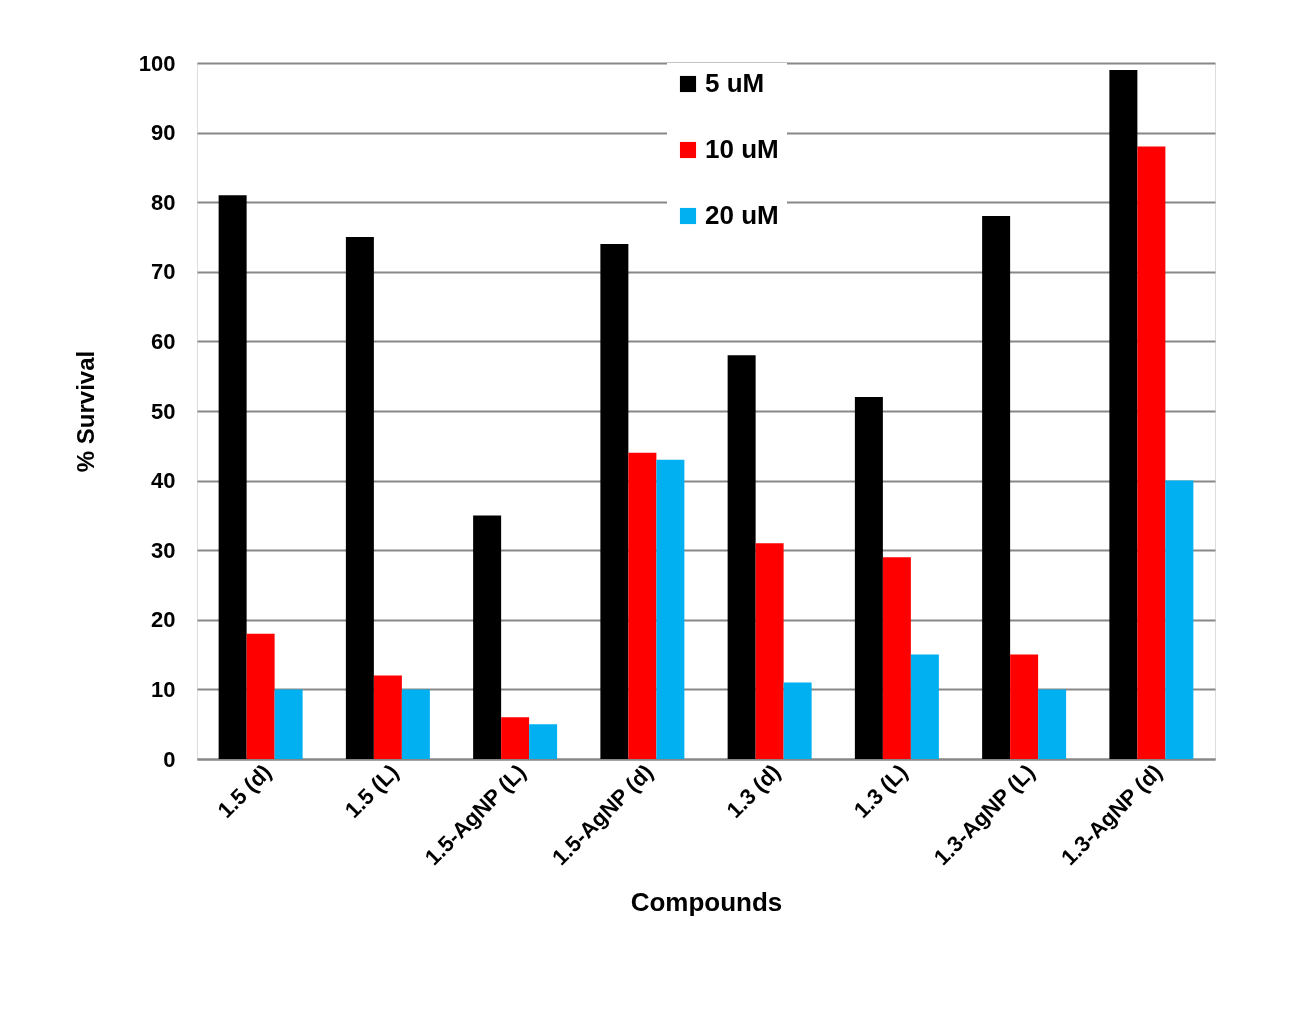 This screenshot has width=1304, height=1021. I want to click on y-tick-label: 30, so click(163, 550).